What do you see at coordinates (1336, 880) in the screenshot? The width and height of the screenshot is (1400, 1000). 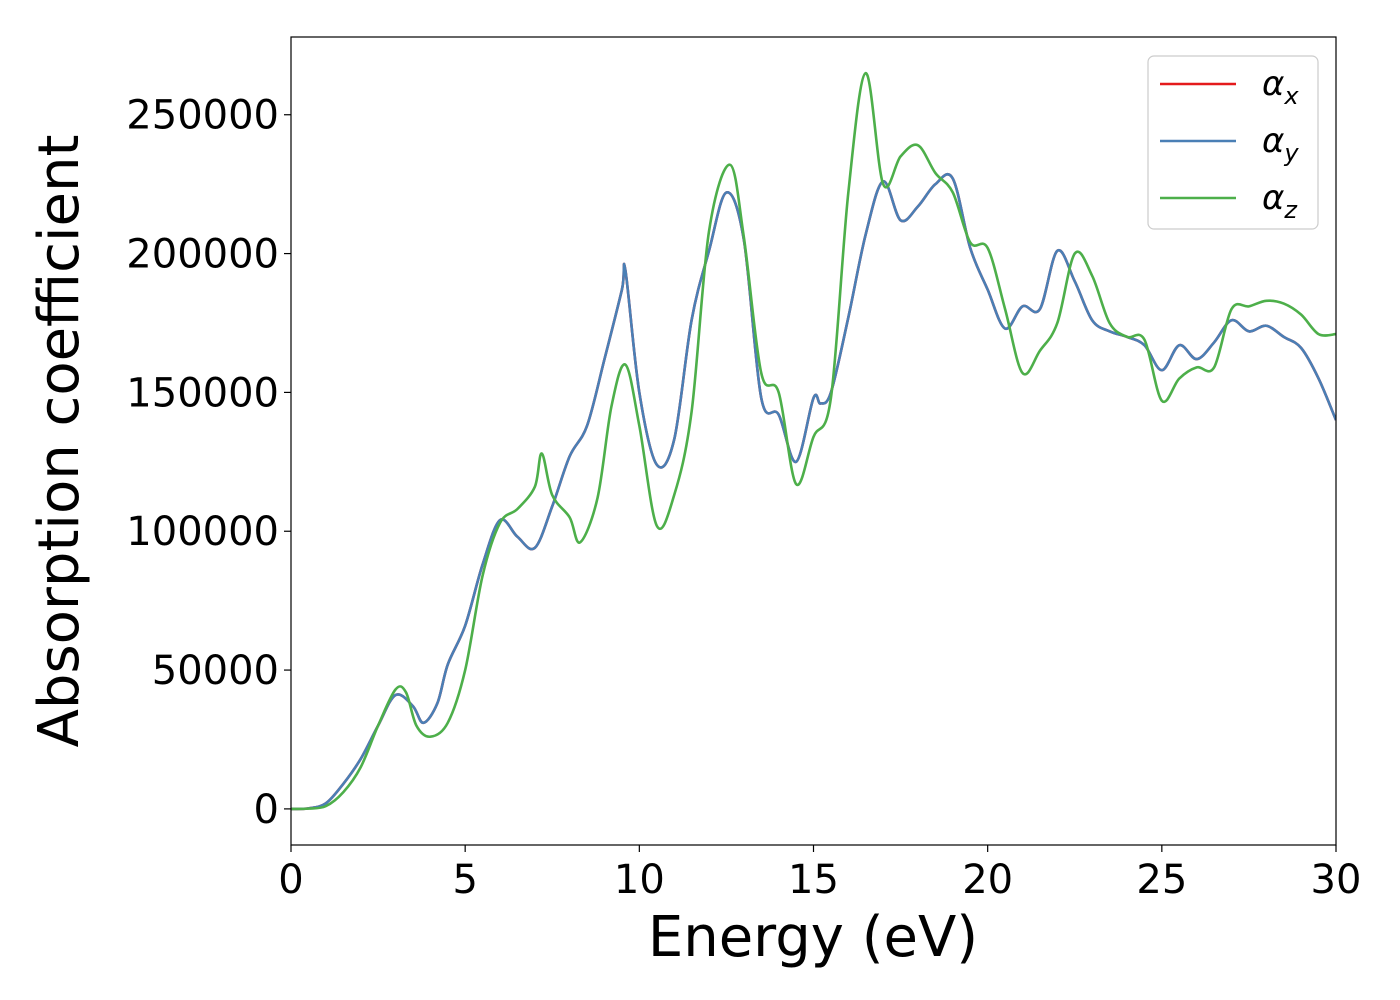 I see `x-tick-label: 30` at bounding box center [1336, 880].